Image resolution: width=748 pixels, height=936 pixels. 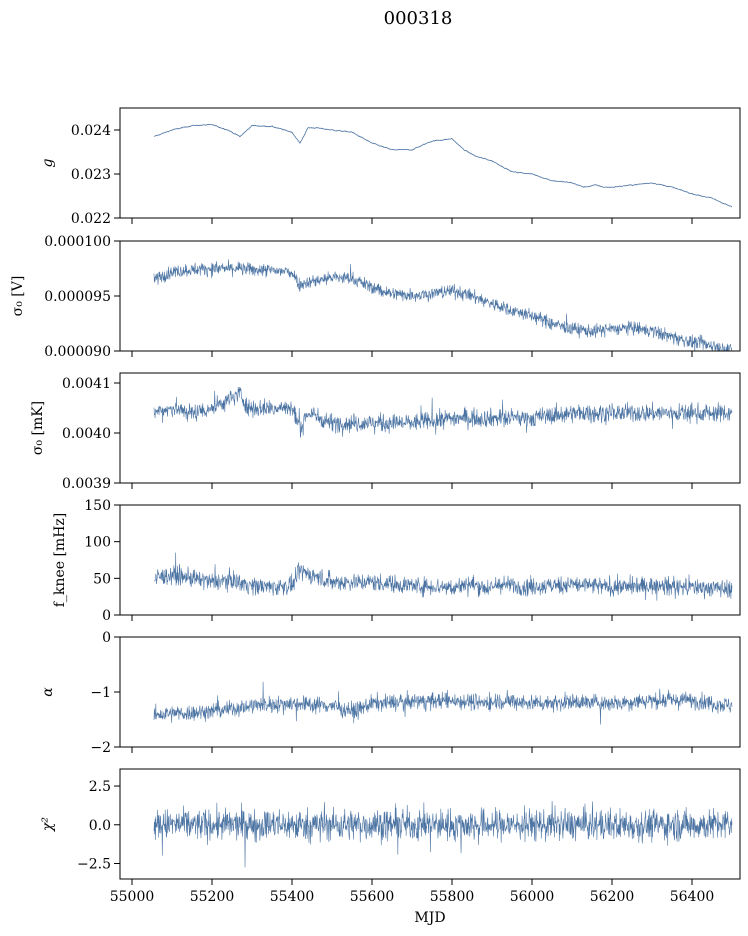 What do you see at coordinates (94, 865) in the screenshot?
I see `y-tick-label: −2.5` at bounding box center [94, 865].